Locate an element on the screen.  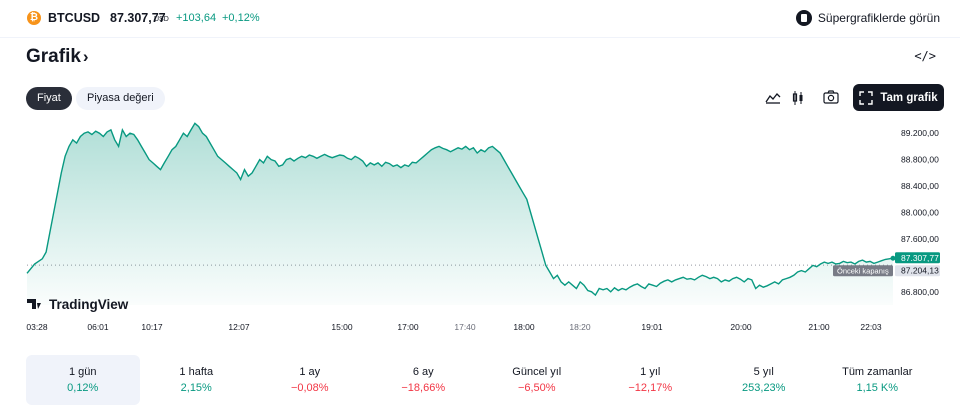
price-change-percent: +0,12% is located at coordinates (241, 18).